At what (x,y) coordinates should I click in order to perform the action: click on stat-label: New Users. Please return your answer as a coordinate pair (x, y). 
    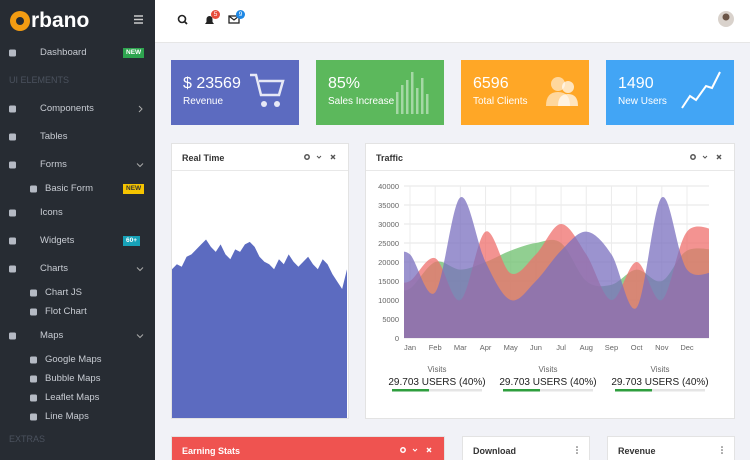
    Looking at the image, I should click on (642, 101).